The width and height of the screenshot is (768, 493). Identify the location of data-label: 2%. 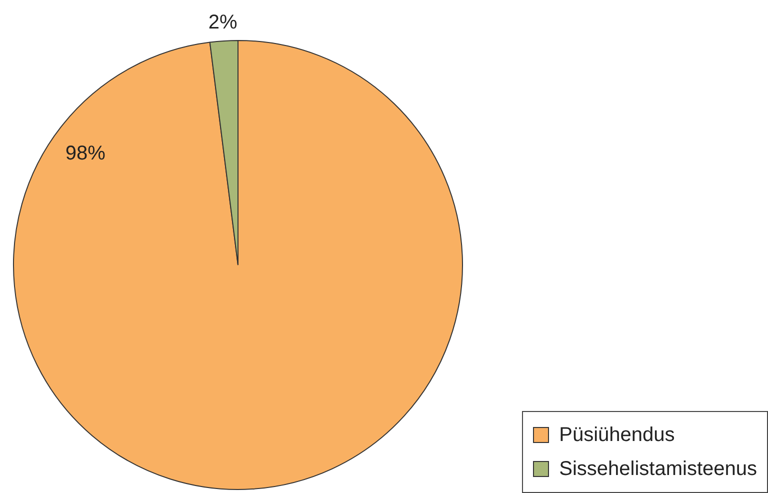
(223, 22).